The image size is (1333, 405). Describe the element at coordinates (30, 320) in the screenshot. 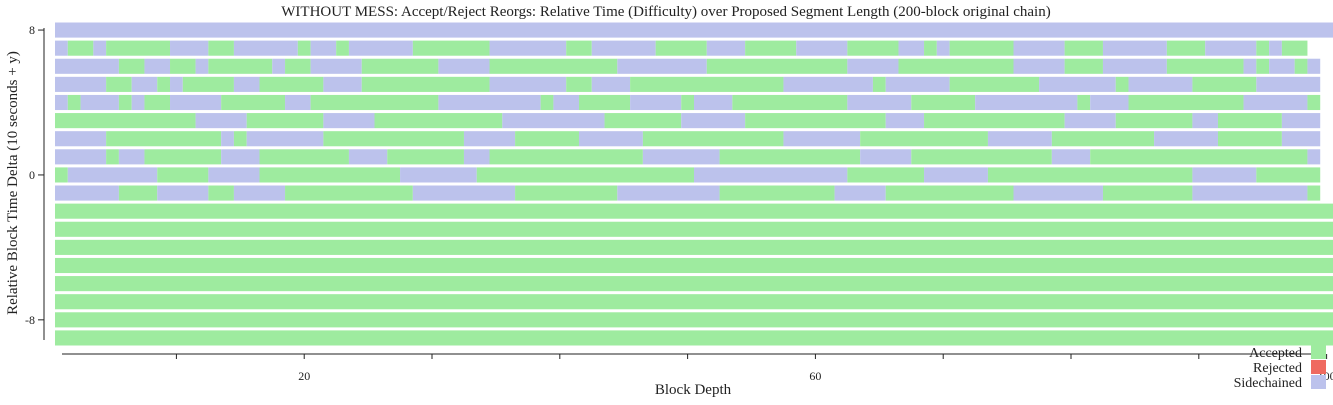

I see `y-tick-label: -8` at that location.